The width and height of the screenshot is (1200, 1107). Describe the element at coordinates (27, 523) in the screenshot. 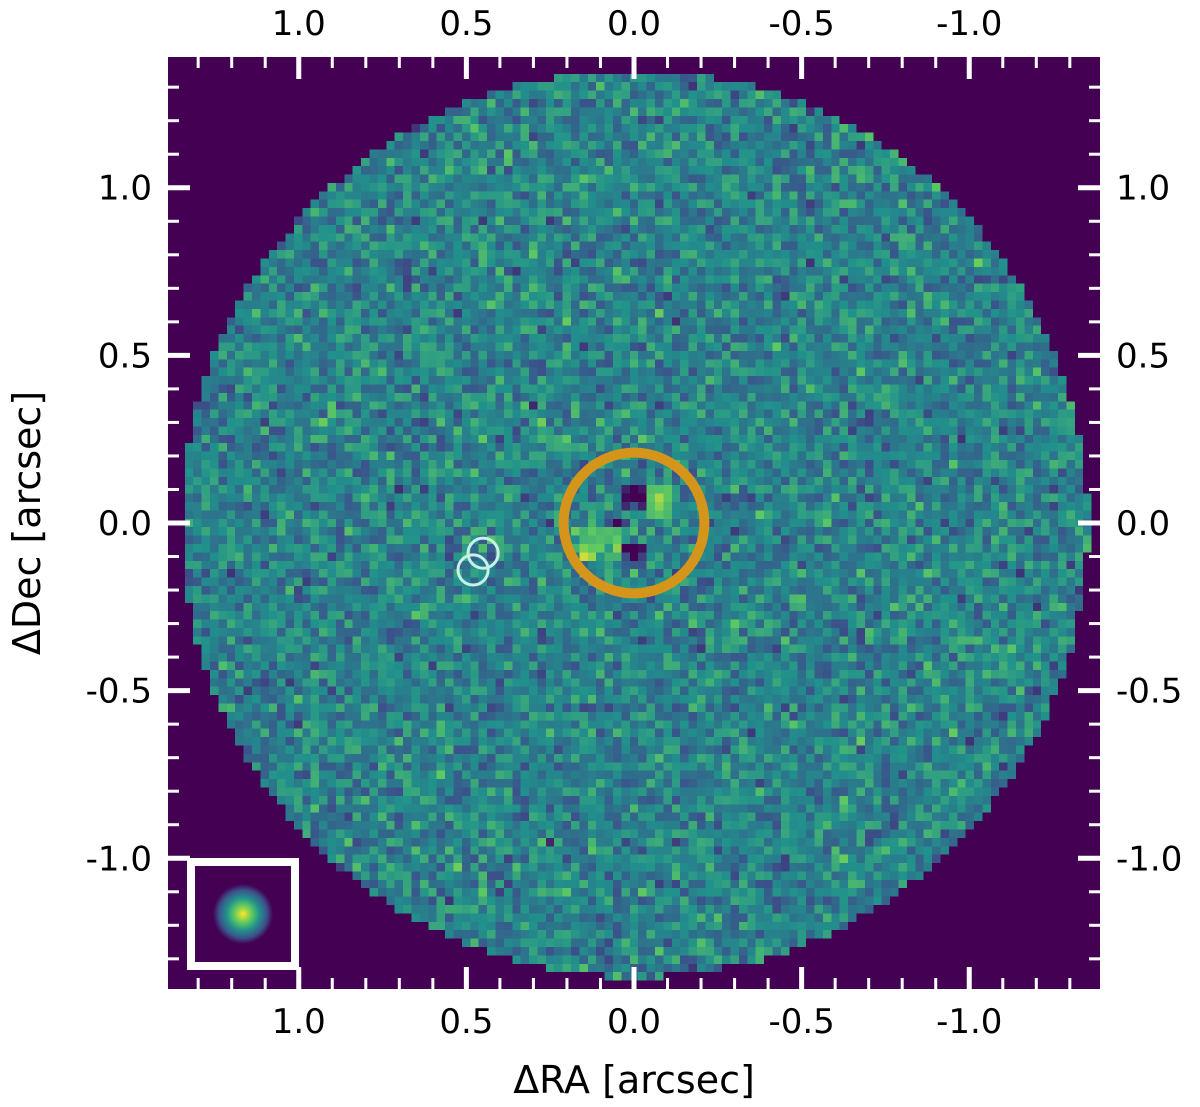

I see `y-axis-label: ΔDec [arcsec]` at that location.